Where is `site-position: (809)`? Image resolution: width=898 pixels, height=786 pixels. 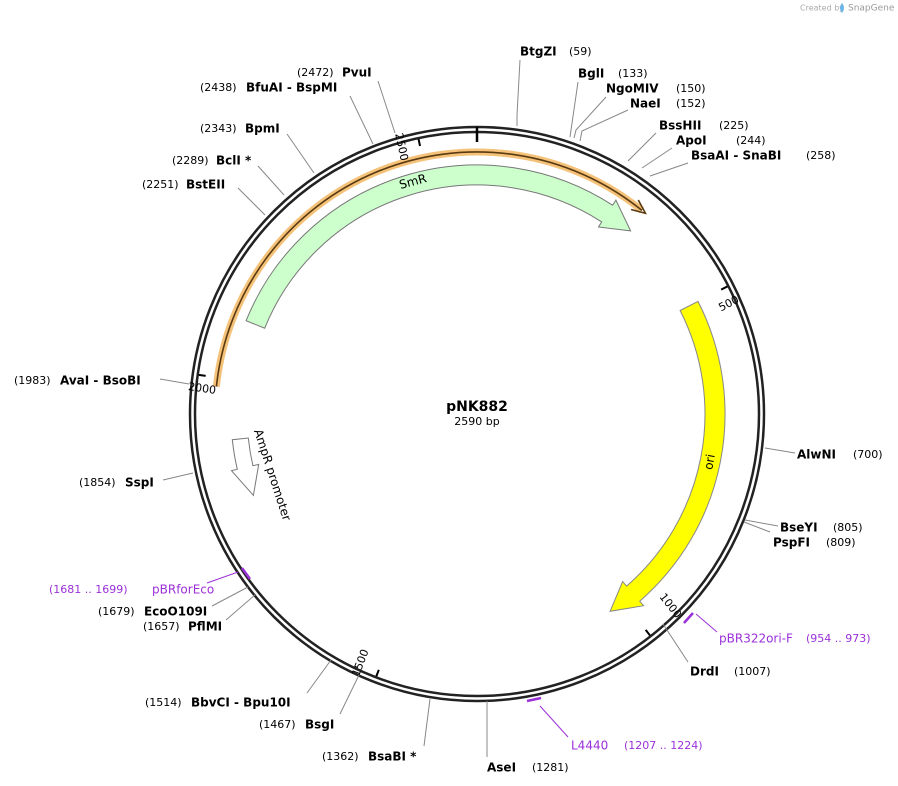
site-position: (809) is located at coordinates (841, 542).